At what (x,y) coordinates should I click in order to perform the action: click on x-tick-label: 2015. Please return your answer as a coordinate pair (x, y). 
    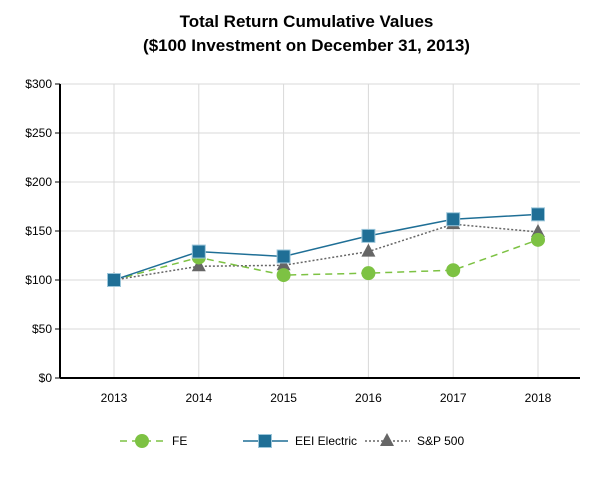
    Looking at the image, I should click on (283, 398).